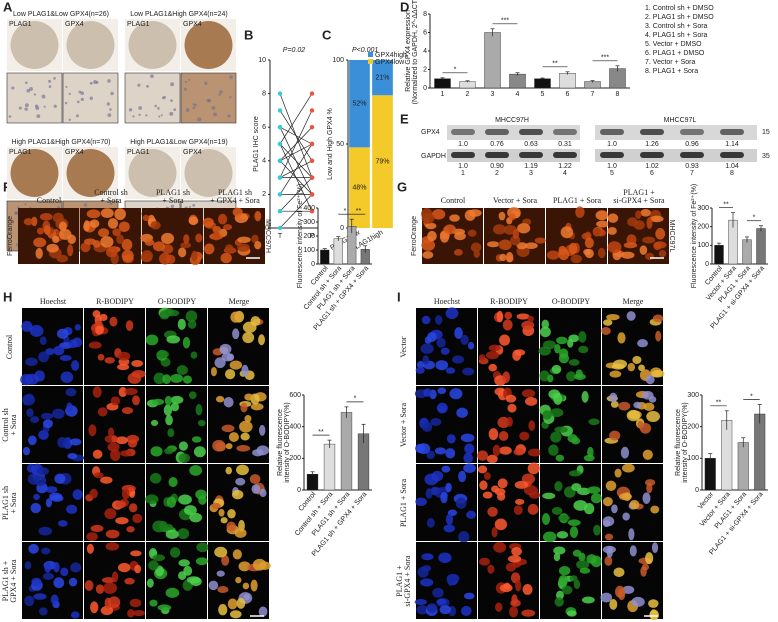 This screenshot has height=622, width=778. I want to click on stain-label: FerroOrange, so click(10, 236).